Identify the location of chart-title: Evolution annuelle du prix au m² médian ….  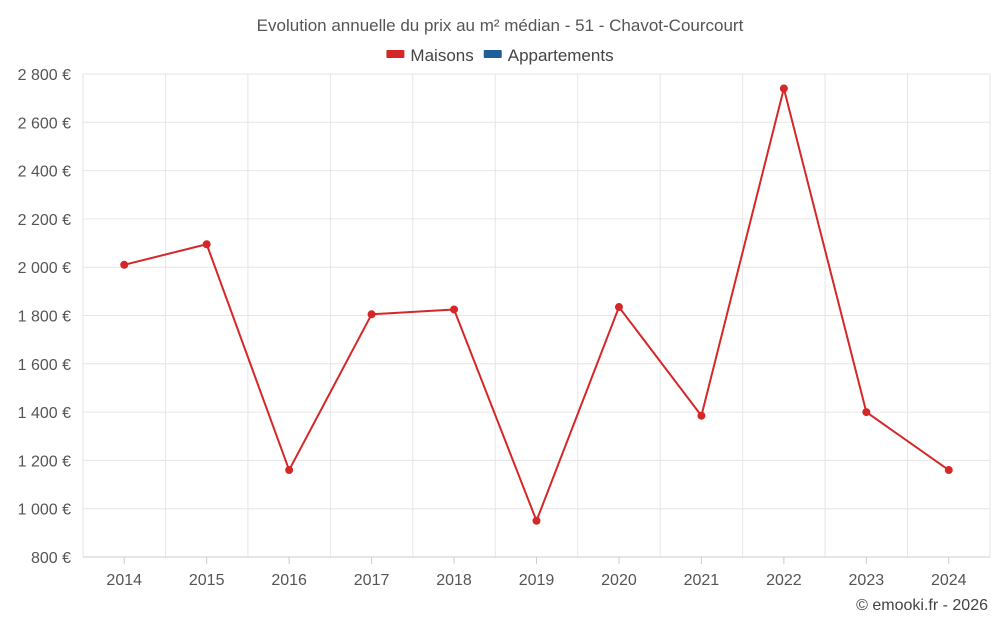
(500, 25).